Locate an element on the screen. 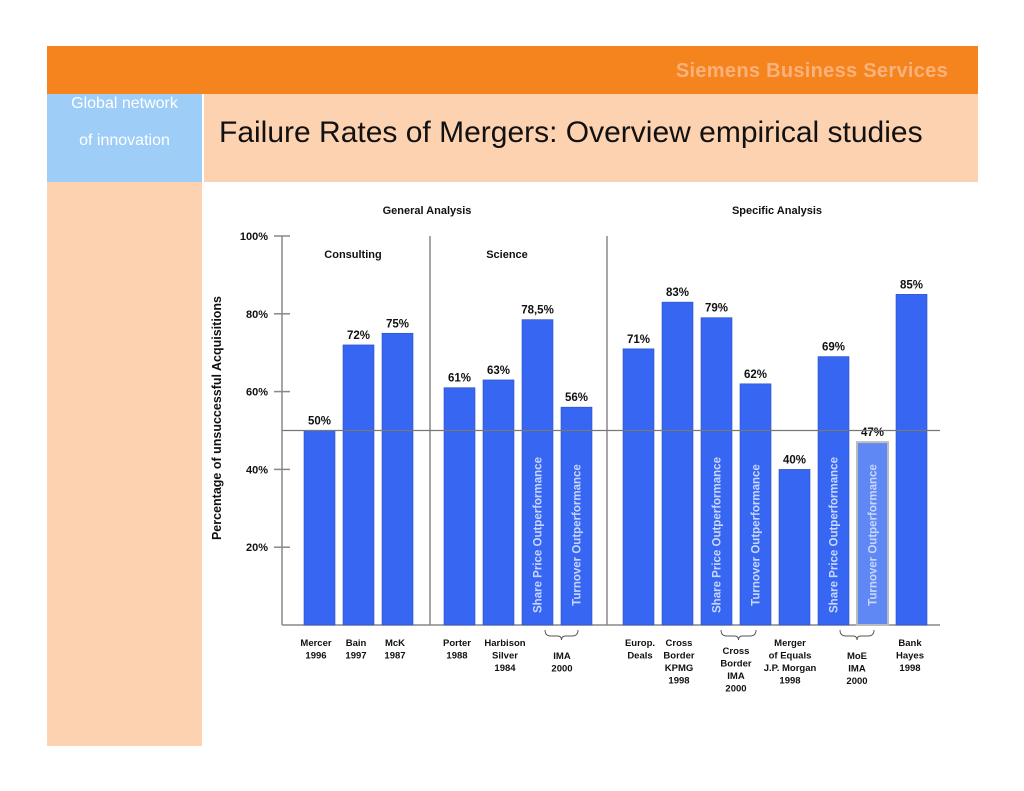 The width and height of the screenshot is (1024, 791). bar-value-label: 79% is located at coordinates (716, 309).